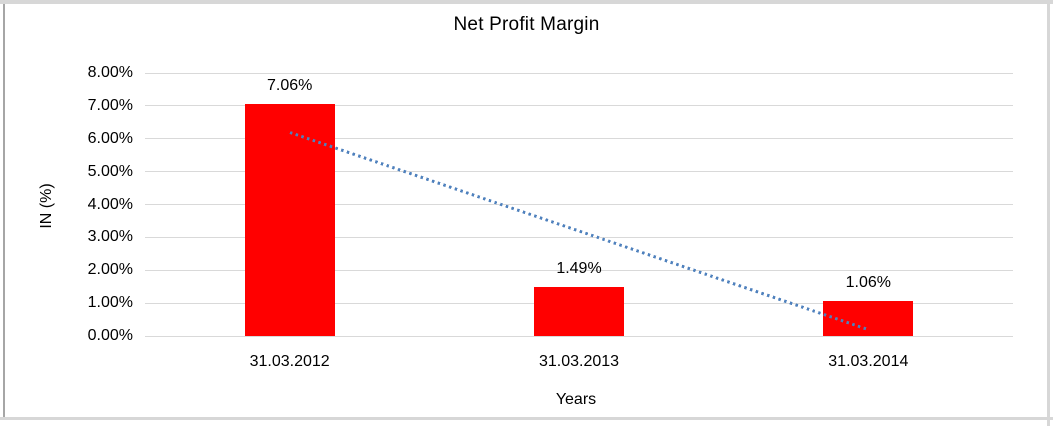  Describe the element at coordinates (526, 2) in the screenshot. I see `frame-top-border` at that location.